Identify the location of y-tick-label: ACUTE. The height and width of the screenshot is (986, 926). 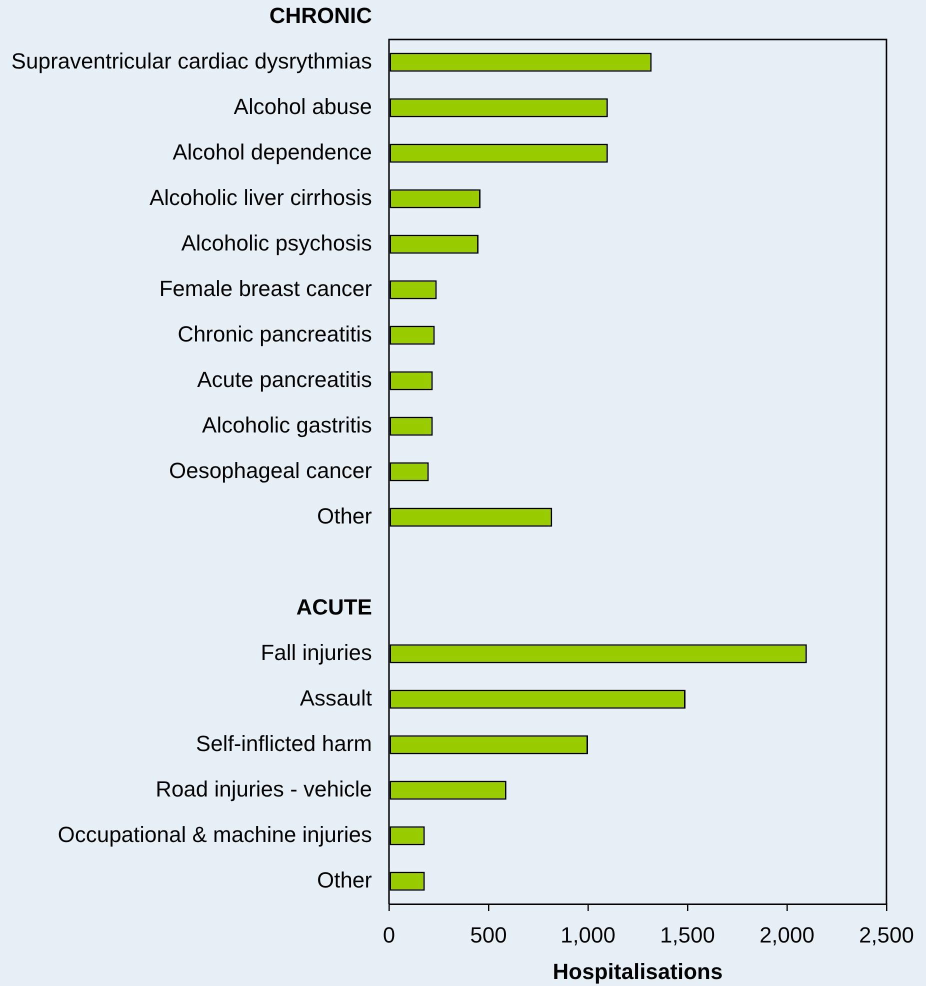
(334, 607).